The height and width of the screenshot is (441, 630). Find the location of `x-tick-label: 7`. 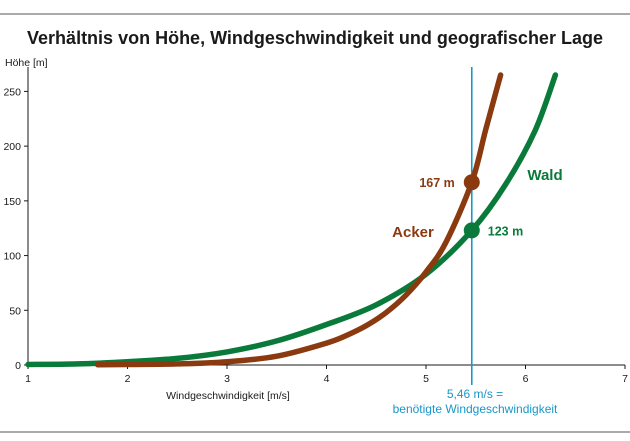

x-tick-label: 7 is located at coordinates (625, 379).